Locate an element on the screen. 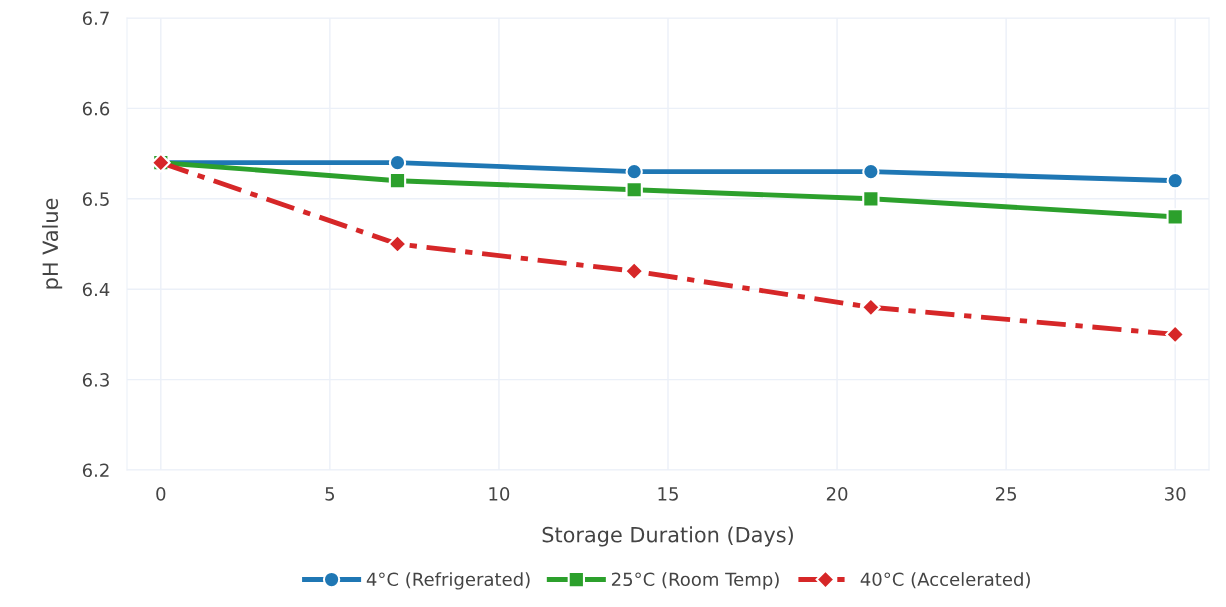 This screenshot has width=1226, height=607. x-tick-label: 0 is located at coordinates (161, 493).